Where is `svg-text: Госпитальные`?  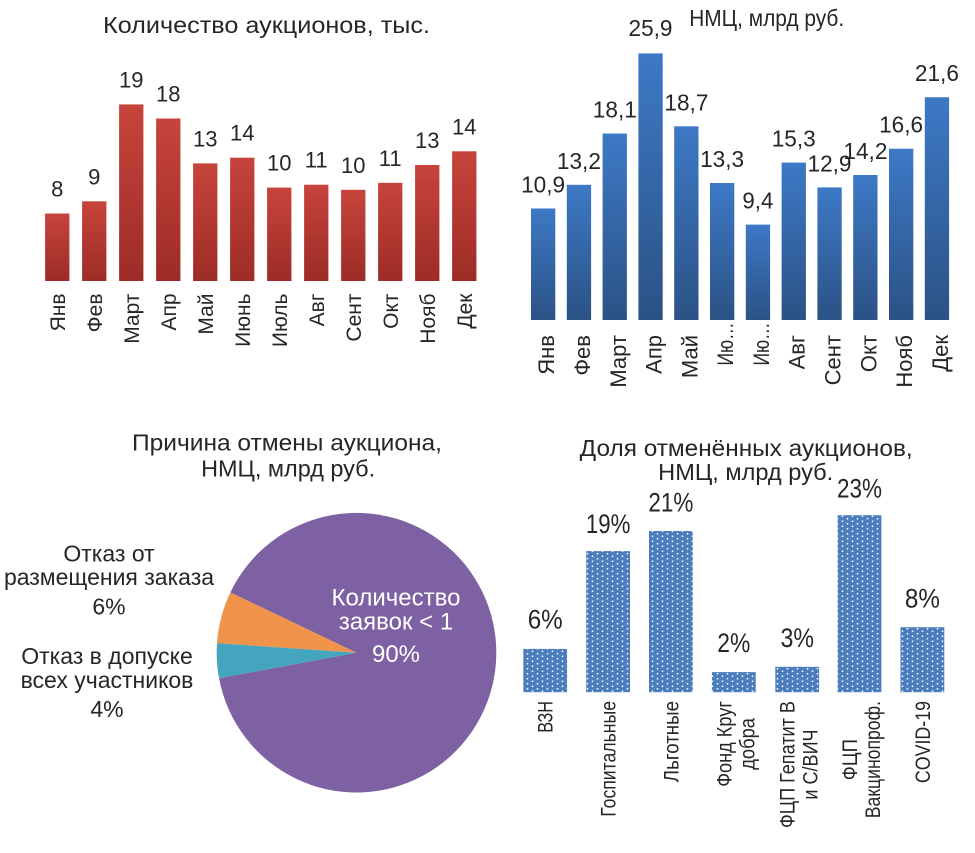 svg-text: Госпитальные is located at coordinates (609, 759).